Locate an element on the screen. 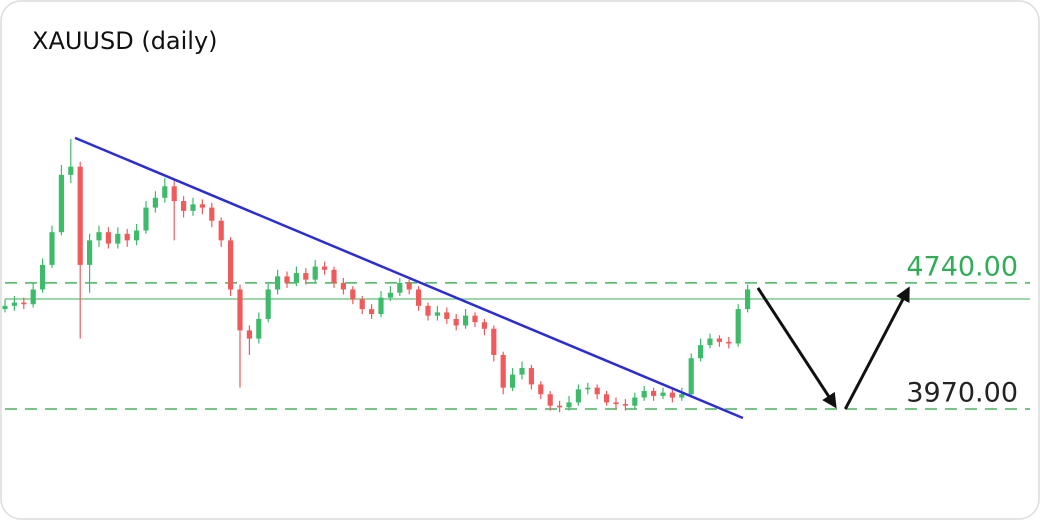 This screenshot has height=520, width=1040. chart-title: XAUUSD (daily) is located at coordinates (125, 41).